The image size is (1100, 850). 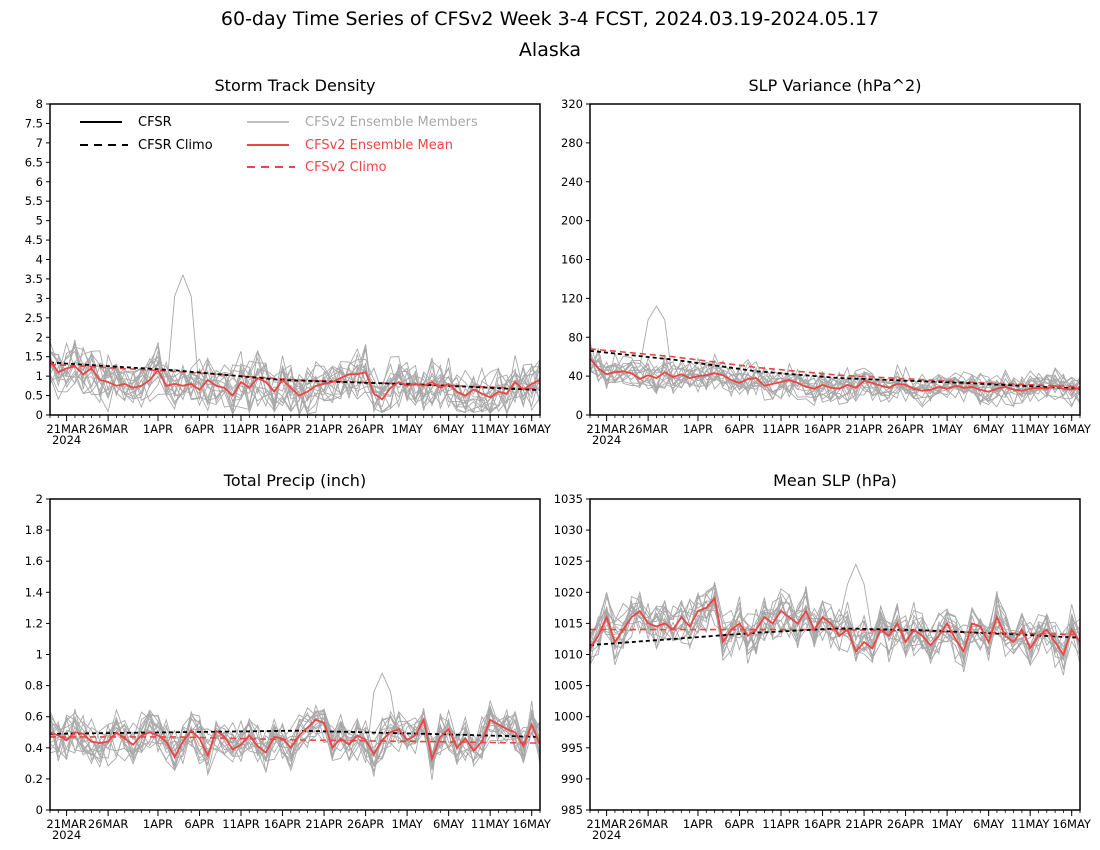 I want to click on y-tick-label: 8, so click(x=39, y=104).